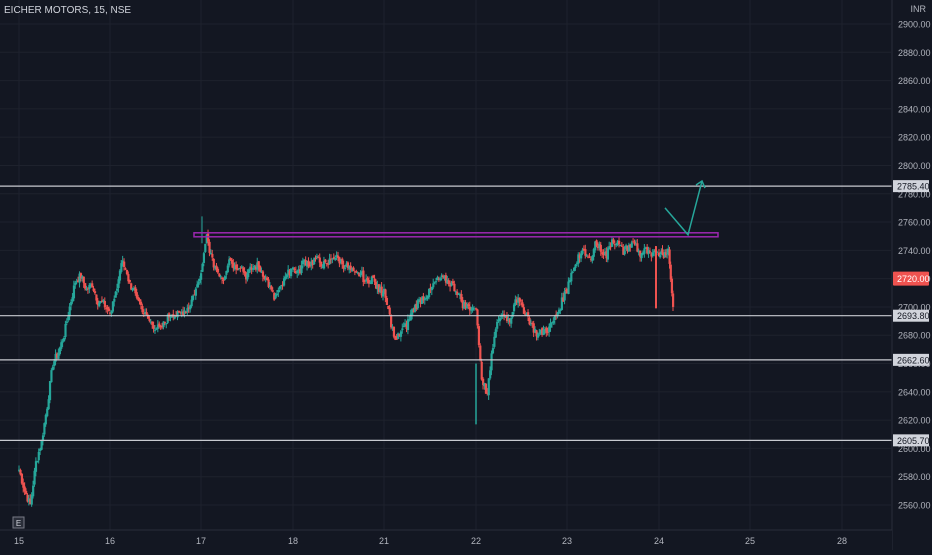 This screenshot has height=555, width=932. What do you see at coordinates (911, 278) in the screenshot?
I see `current-price-box` at bounding box center [911, 278].